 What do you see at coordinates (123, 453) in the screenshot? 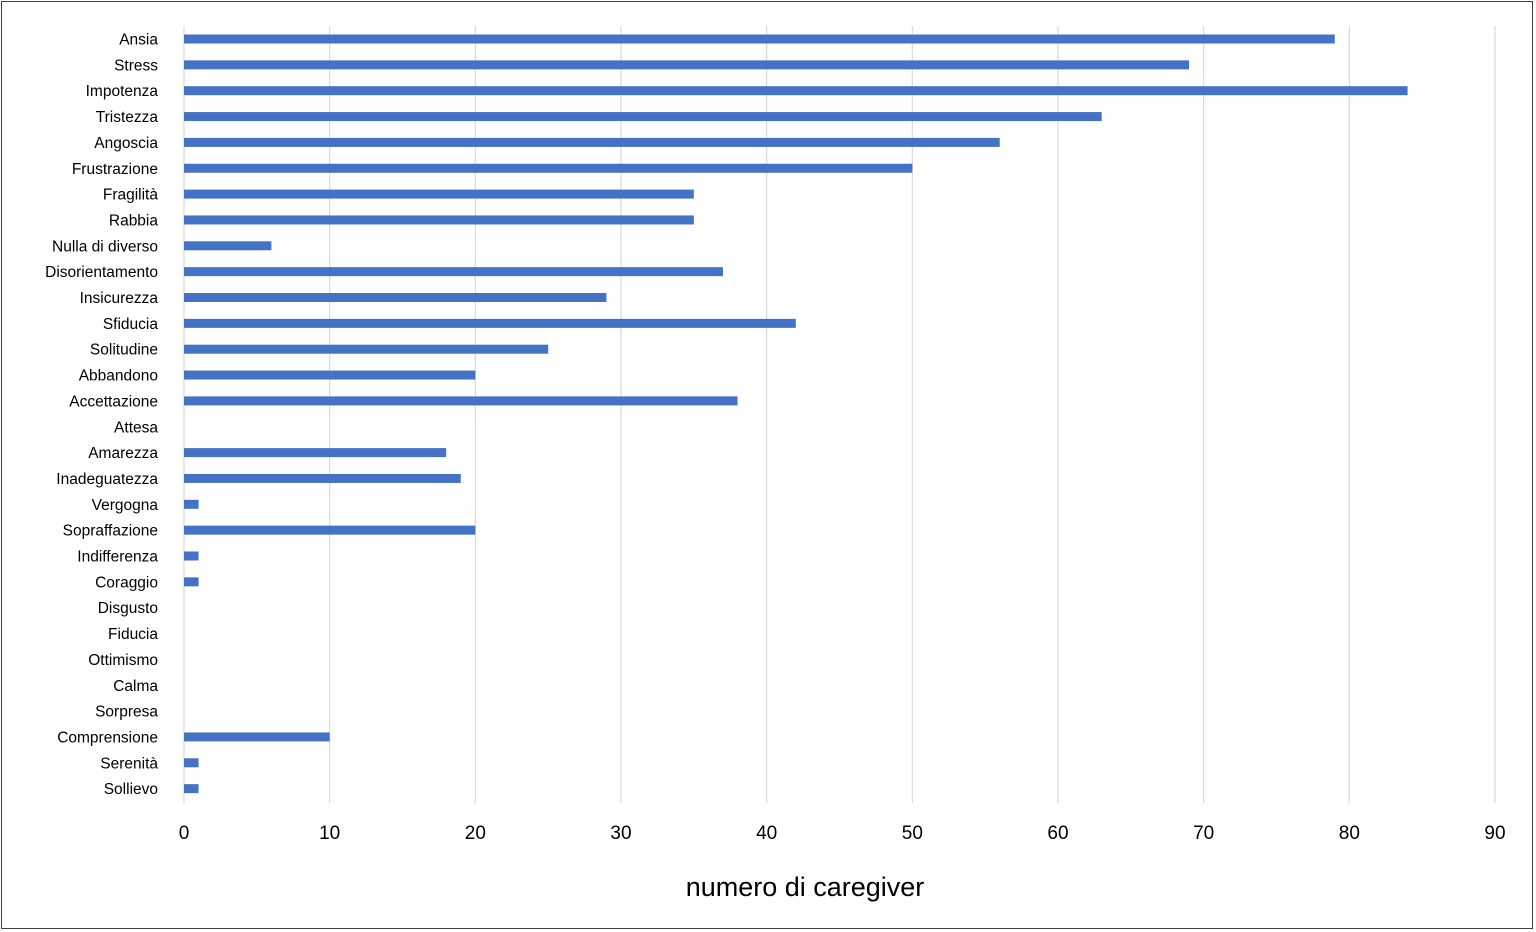
I see `category-label: Amarezza` at bounding box center [123, 453].